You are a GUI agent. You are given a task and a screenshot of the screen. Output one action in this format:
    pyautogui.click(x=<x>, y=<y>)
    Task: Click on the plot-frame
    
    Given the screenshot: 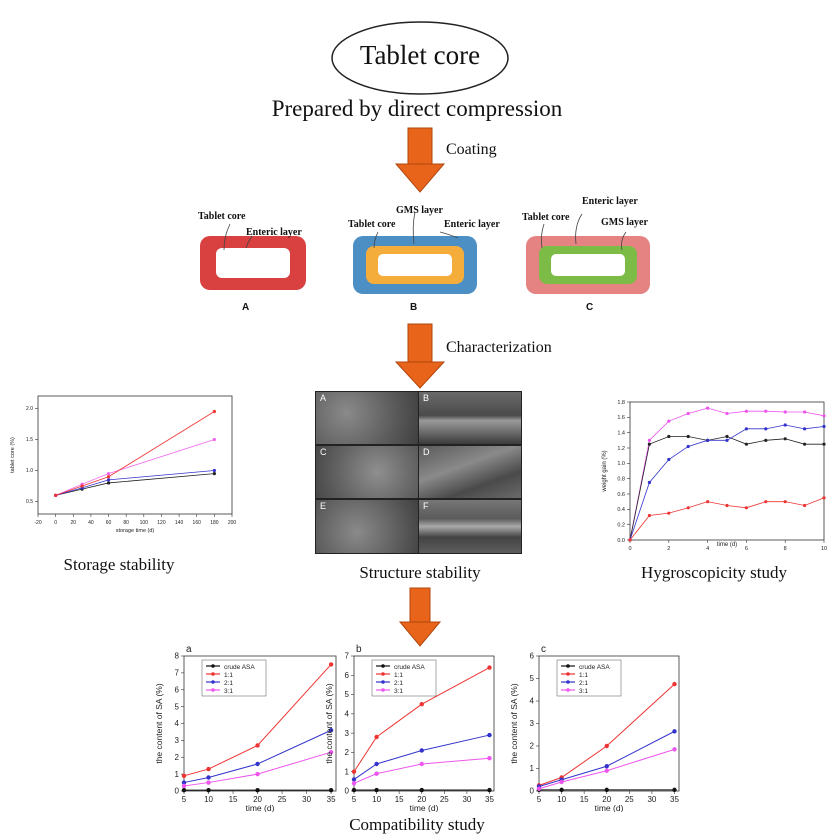 What is the action you would take?
    pyautogui.click(x=727, y=471)
    